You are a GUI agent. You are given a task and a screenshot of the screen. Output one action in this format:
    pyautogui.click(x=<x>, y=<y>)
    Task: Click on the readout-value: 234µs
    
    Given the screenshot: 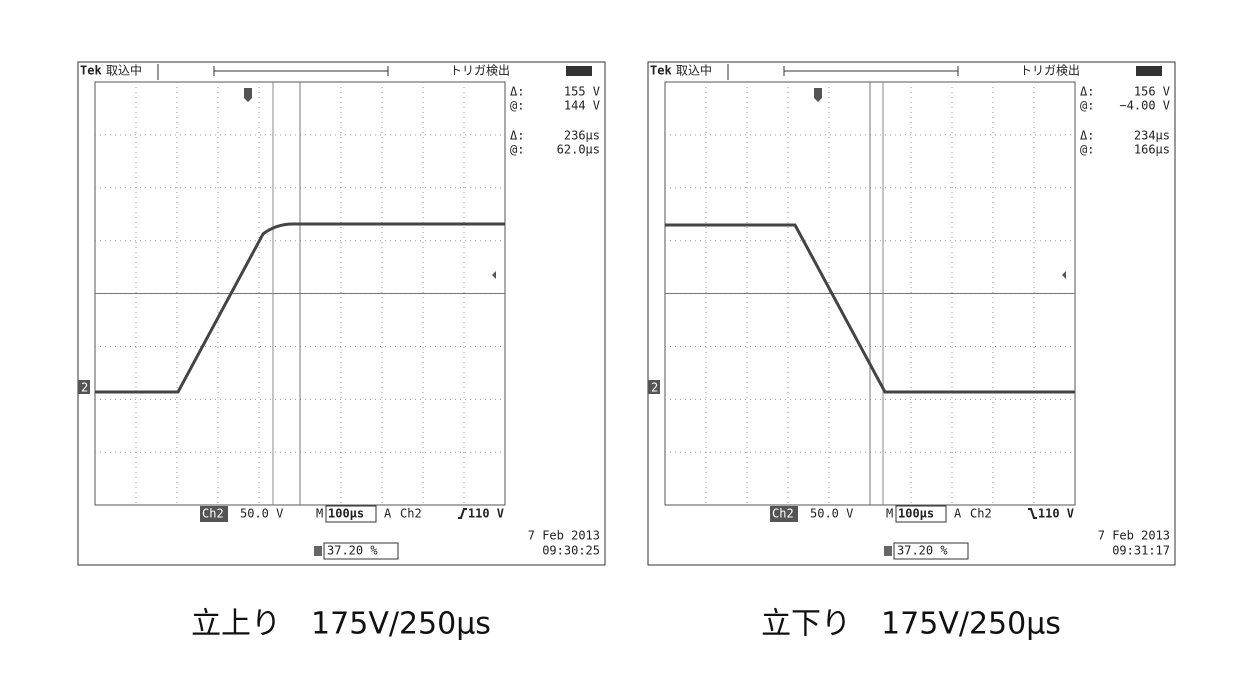 What is the action you would take?
    pyautogui.click(x=1152, y=136)
    